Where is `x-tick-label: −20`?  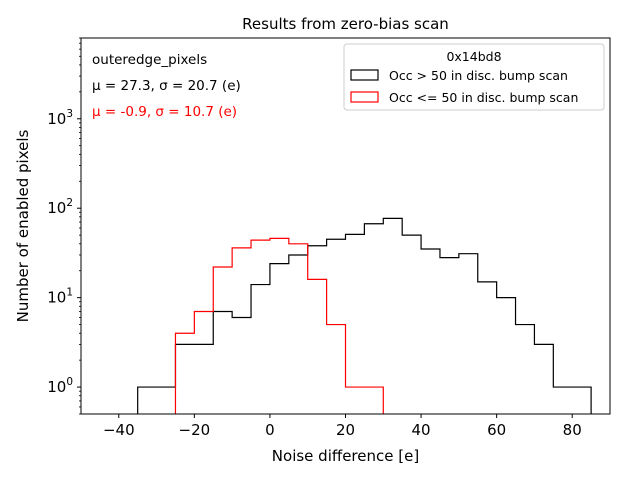 x-tick-label: −20 is located at coordinates (195, 430).